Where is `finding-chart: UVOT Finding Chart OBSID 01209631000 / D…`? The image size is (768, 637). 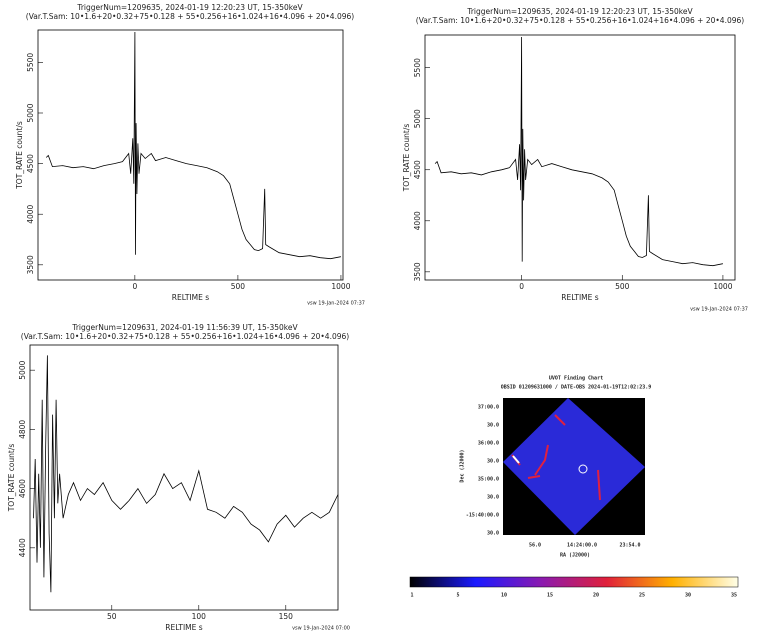 finding-chart: UVOT Finding Chart OBSID 01209631000 / D… is located at coordinates (574, 482).